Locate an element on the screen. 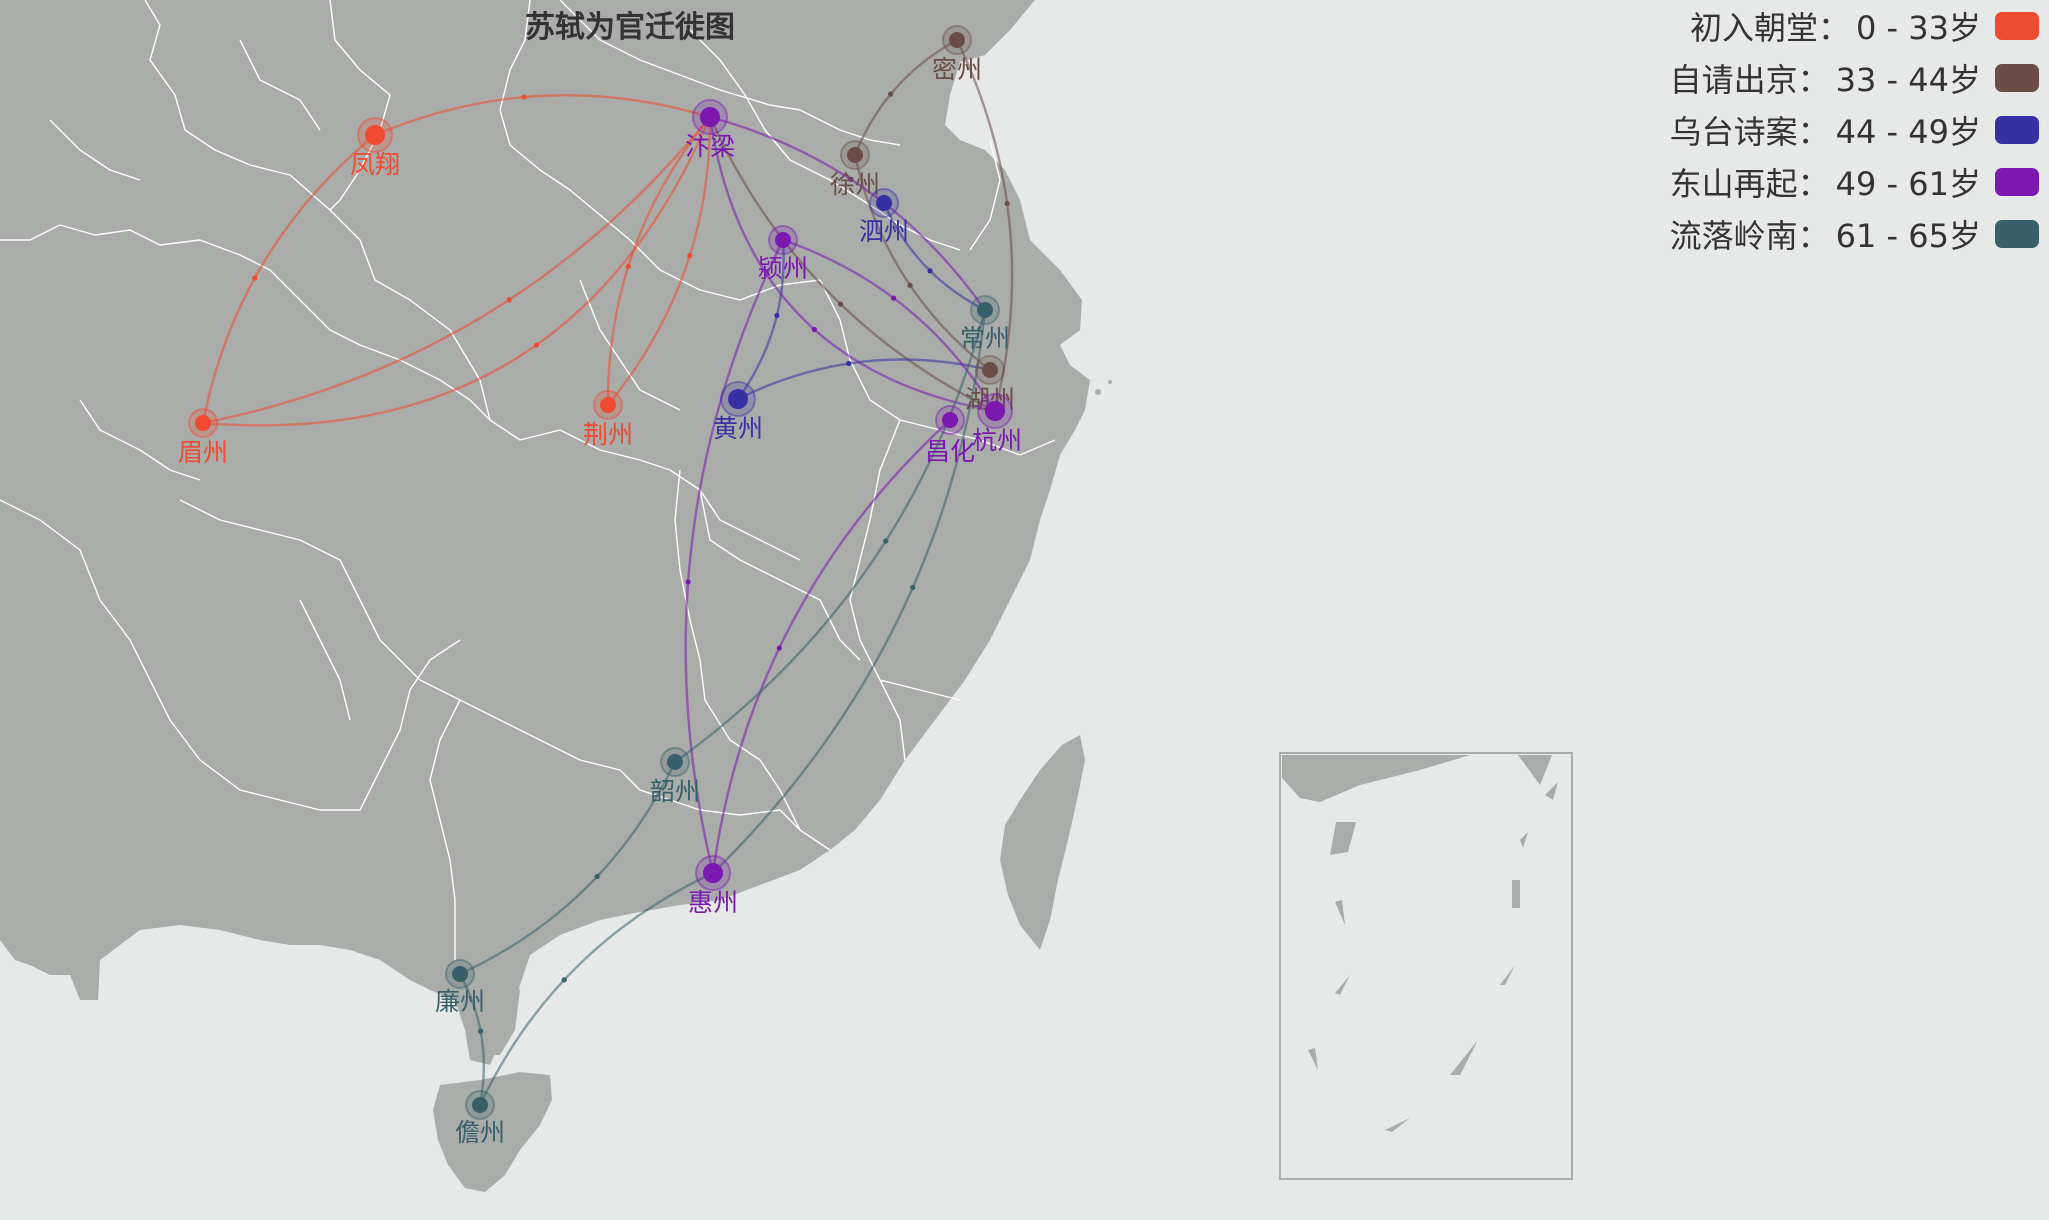 This screenshot has width=2049, height=1220. legend-item-p5: 流落岭南： 61 - 65岁 is located at coordinates (1844, 234).